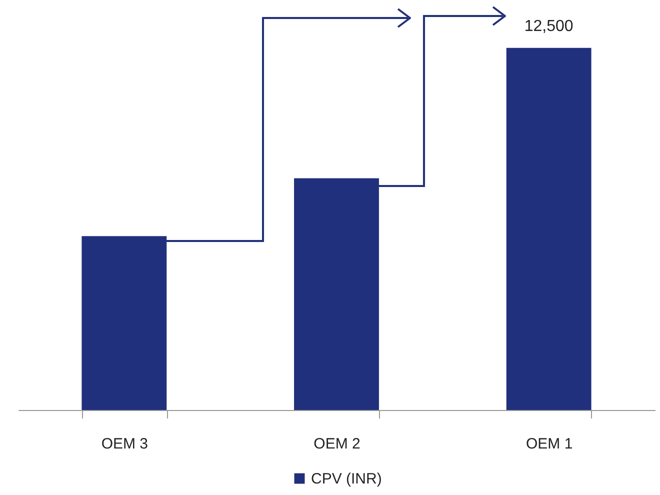 Image resolution: width=660 pixels, height=495 pixels. I want to click on x-tick-label: OEM 1, so click(549, 444).